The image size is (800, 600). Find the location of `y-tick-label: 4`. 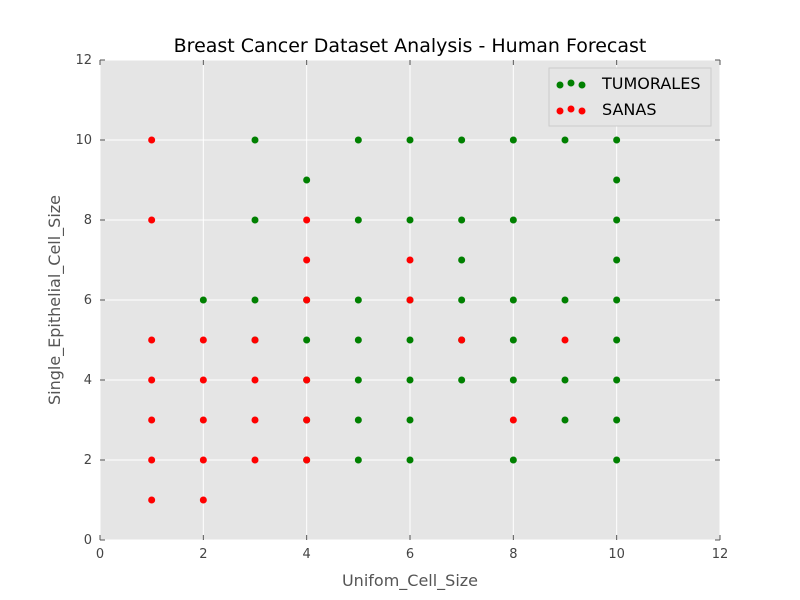

y-tick-label: 4 is located at coordinates (88, 380).